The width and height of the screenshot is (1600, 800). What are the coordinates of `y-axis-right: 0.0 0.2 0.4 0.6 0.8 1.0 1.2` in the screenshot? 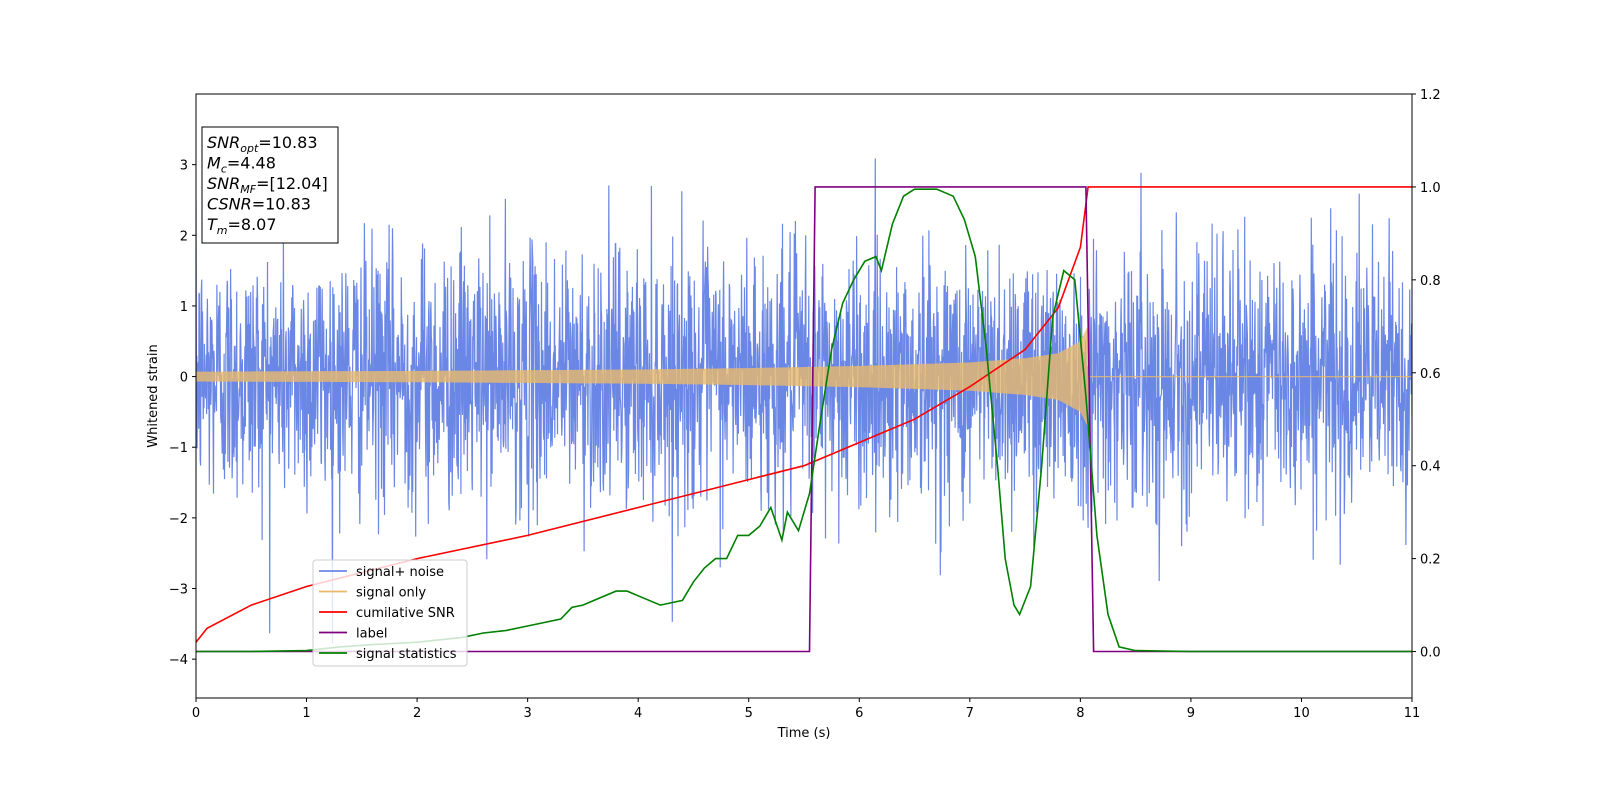 It's located at (1426, 374).